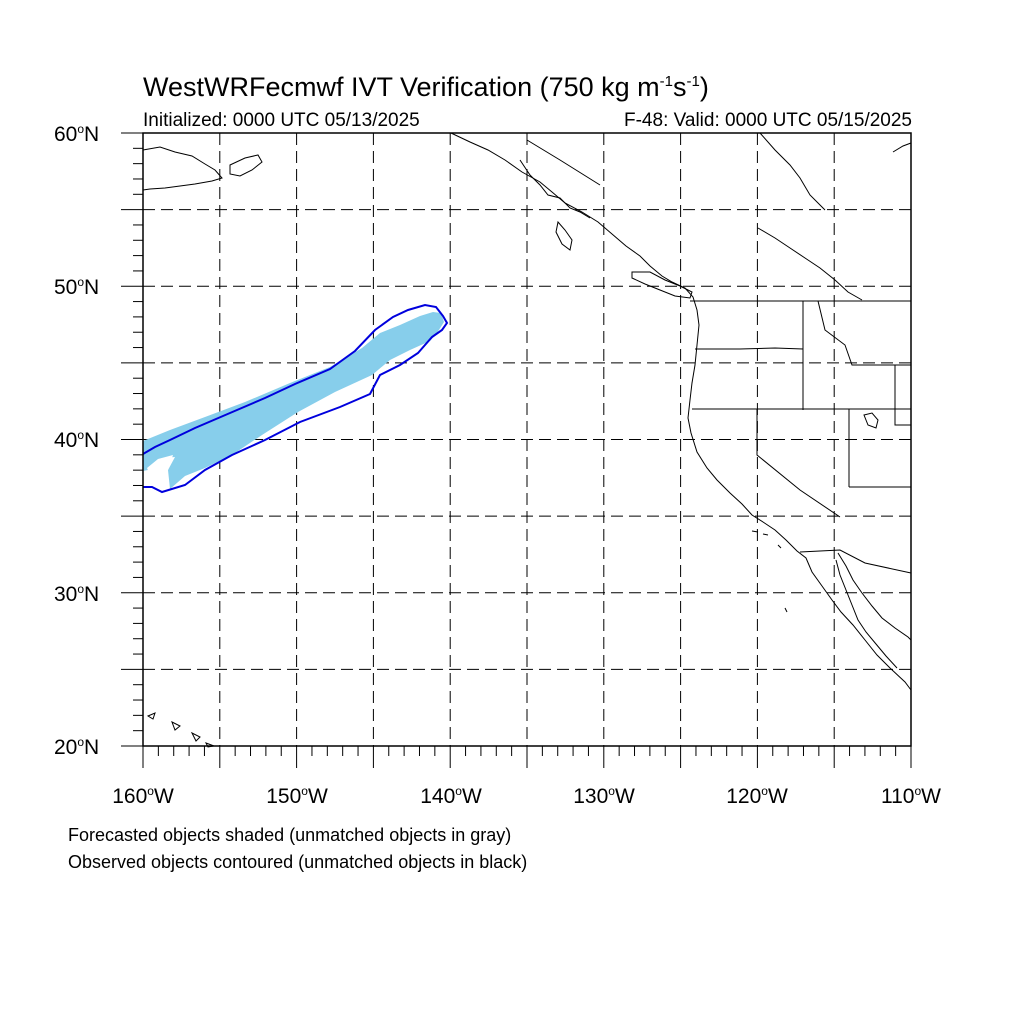 The height and width of the screenshot is (1024, 1024). Describe the element at coordinates (182, 168) in the screenshot. I see `coastline-alaska` at that location.